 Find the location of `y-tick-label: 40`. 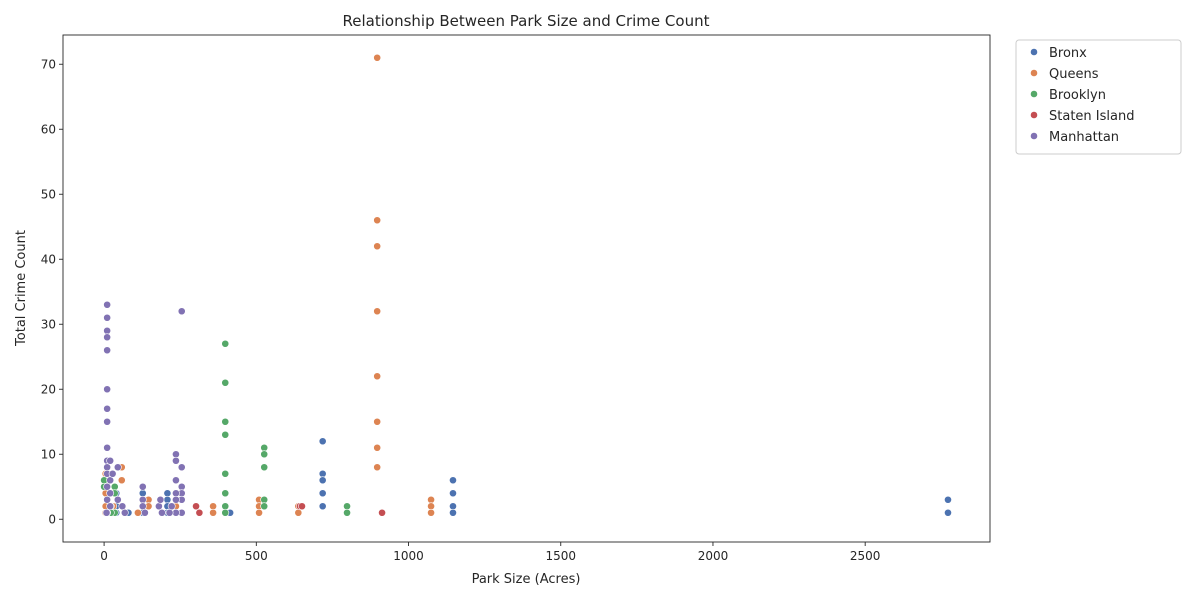

y-tick-label: 40 is located at coordinates (48, 259).